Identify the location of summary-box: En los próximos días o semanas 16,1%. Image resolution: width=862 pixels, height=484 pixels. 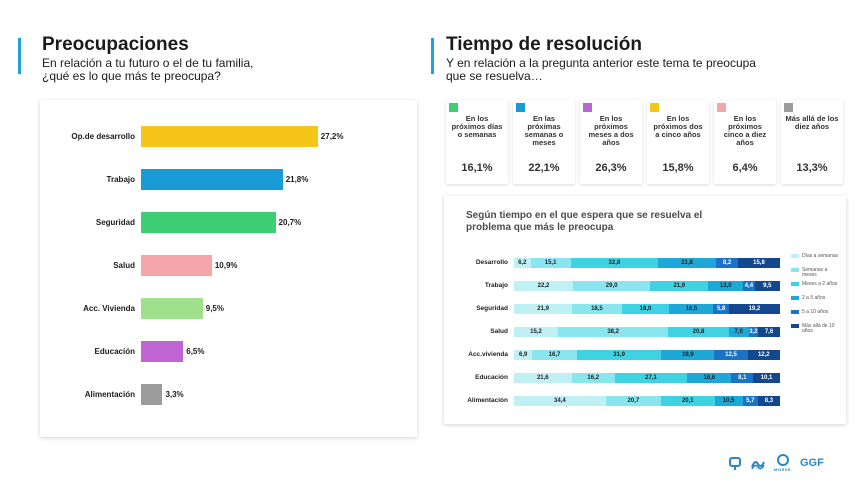
(477, 142).